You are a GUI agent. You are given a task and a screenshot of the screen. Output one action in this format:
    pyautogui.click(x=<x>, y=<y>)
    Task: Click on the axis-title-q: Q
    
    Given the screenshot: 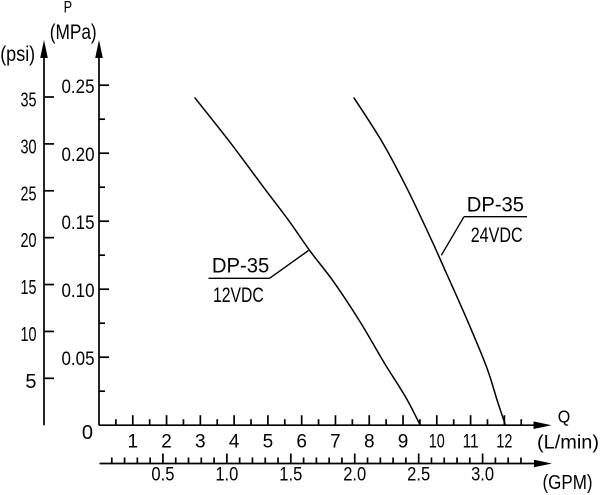 What is the action you would take?
    pyautogui.click(x=564, y=417)
    